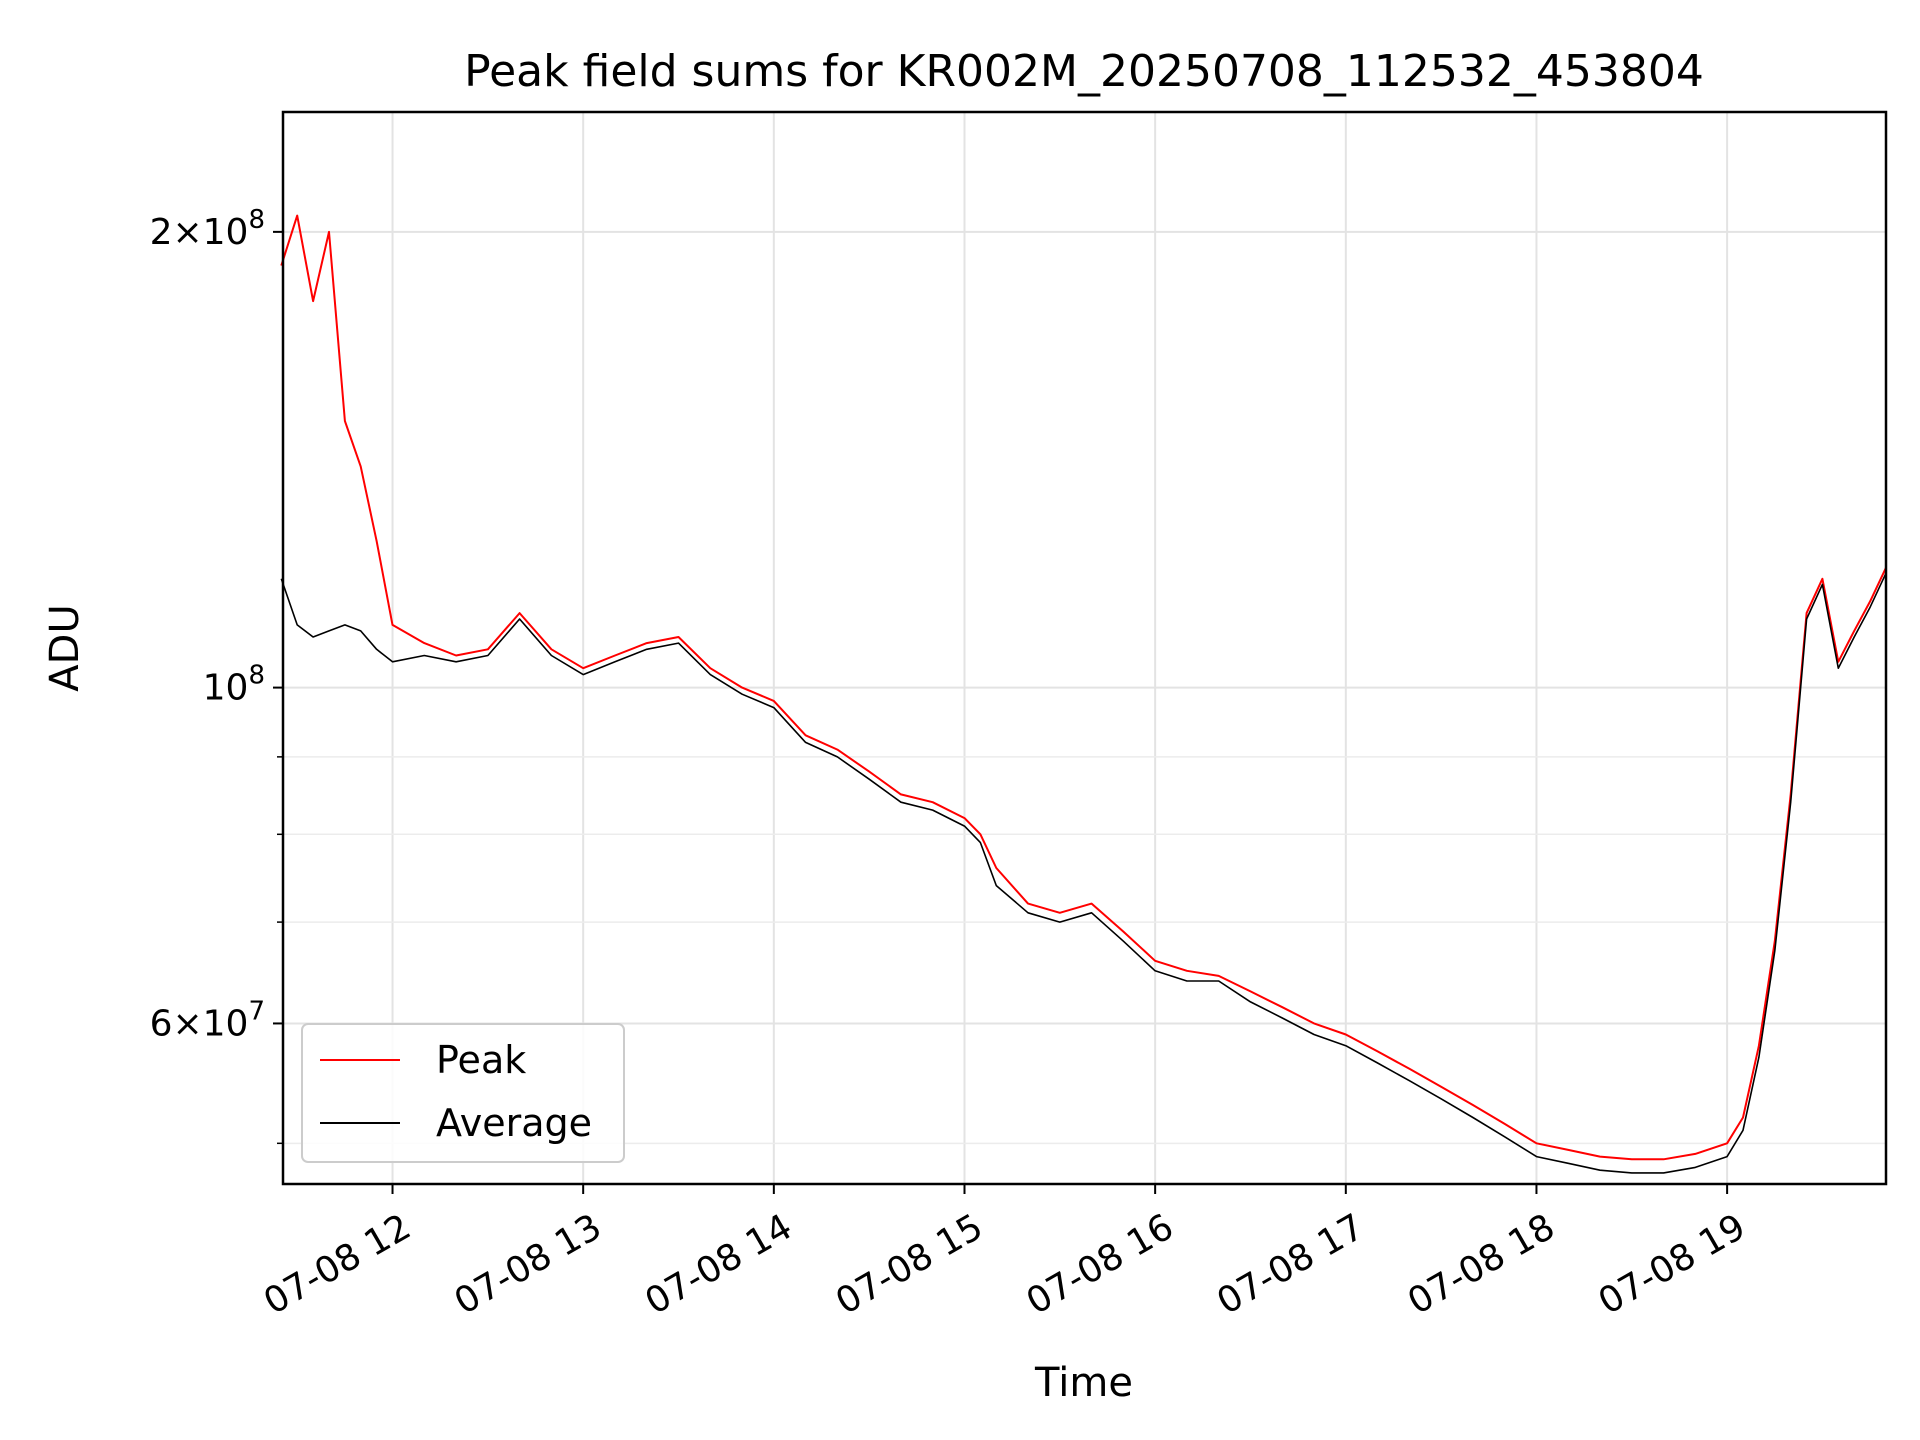 Image resolution: width=1920 pixels, height=1440 pixels. What do you see at coordinates (718, 1264) in the screenshot?
I see `x-tick-label: 07-08 14` at bounding box center [718, 1264].